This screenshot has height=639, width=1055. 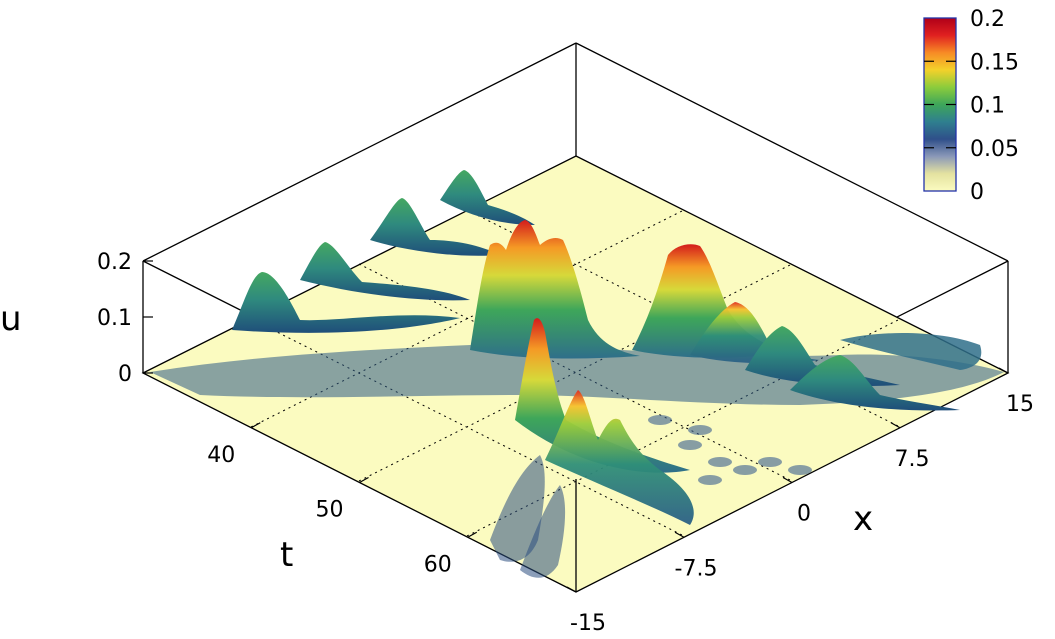 What do you see at coordinates (863, 519) in the screenshot?
I see `x-axis-label: x` at bounding box center [863, 519].